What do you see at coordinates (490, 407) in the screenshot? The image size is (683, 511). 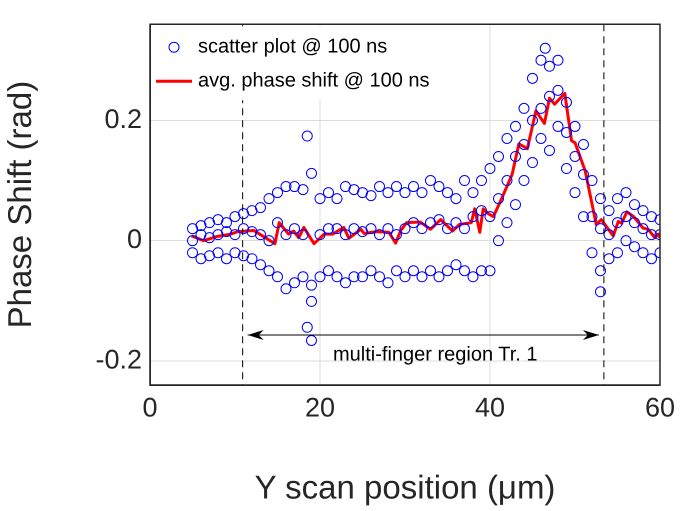 I see `x-tick-label: 40` at bounding box center [490, 407].